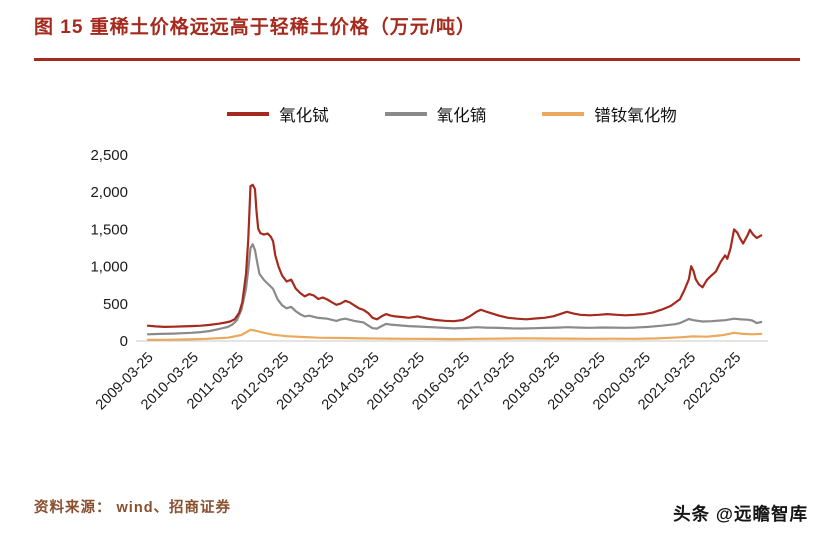 The width and height of the screenshot is (834, 548). I want to click on legend-item-dysprosium-oxide: 氧化镝, so click(435, 114).